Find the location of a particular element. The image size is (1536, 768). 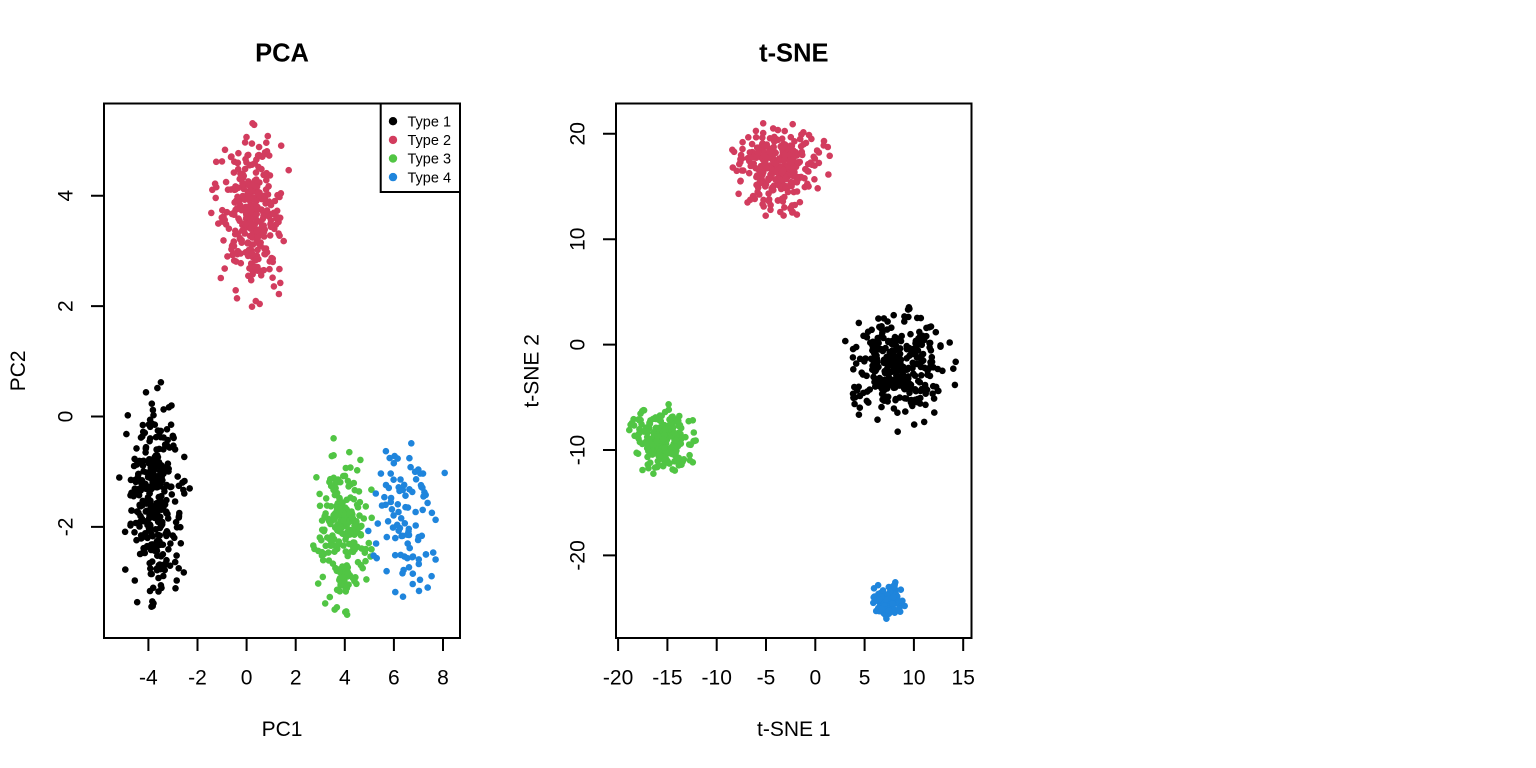

svg-text: Type 3 is located at coordinates (430, 160).